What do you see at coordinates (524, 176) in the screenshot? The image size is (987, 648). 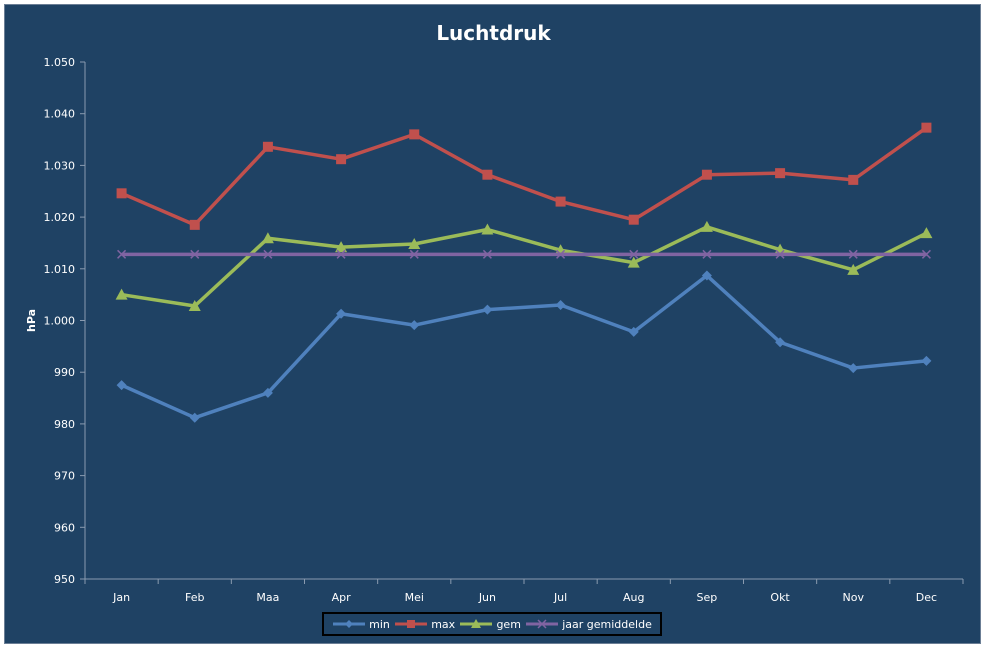 I see `series-line-max` at bounding box center [524, 176].